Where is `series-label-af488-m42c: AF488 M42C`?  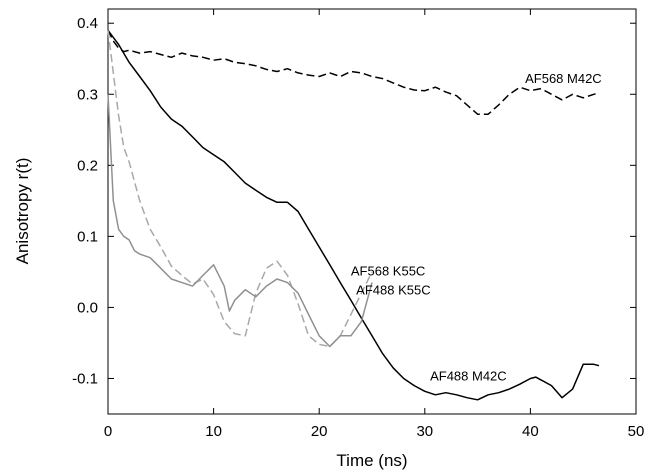
series-label-af488-m42c: AF488 M42C is located at coordinates (468, 376).